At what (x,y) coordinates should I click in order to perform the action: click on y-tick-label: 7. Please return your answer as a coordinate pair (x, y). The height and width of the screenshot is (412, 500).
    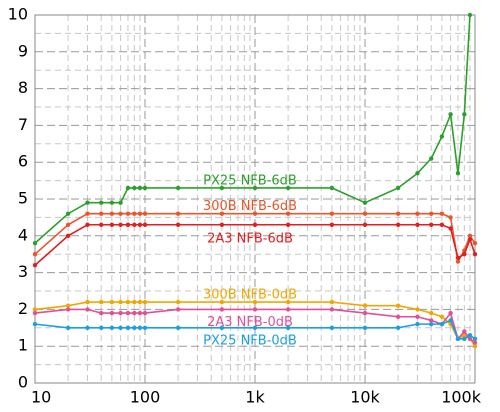
    Looking at the image, I should click on (23, 124).